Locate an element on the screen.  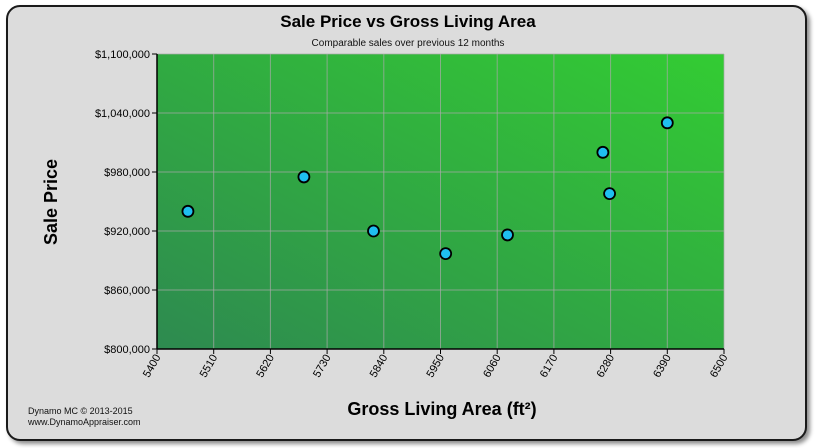
x-tick-label: 5950 is located at coordinates (435, 366).